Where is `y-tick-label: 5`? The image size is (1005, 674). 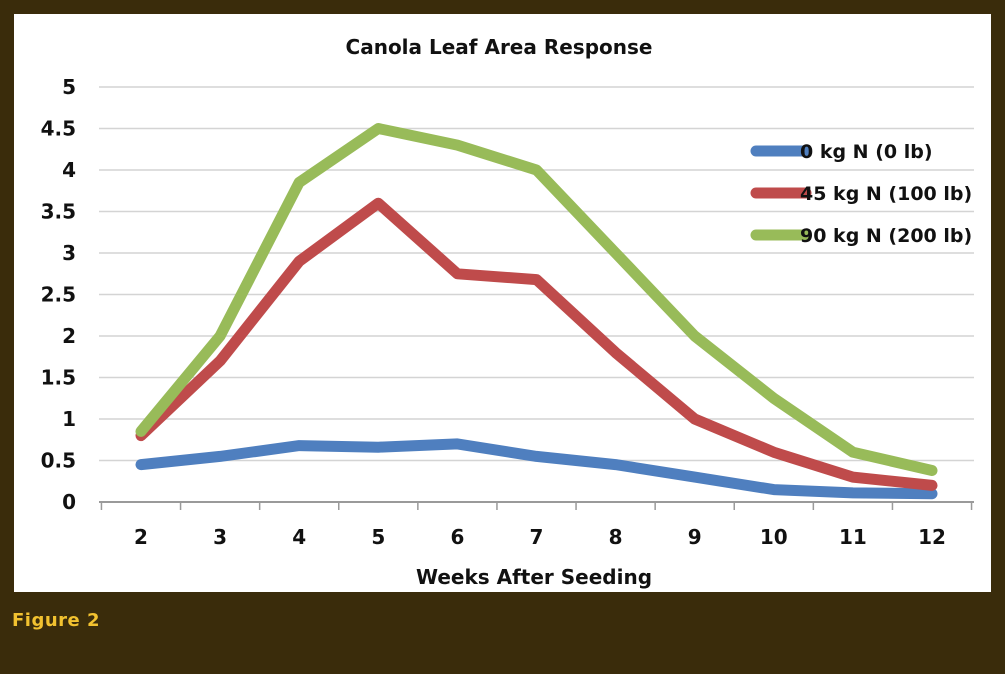 y-tick-label: 5 is located at coordinates (69, 87).